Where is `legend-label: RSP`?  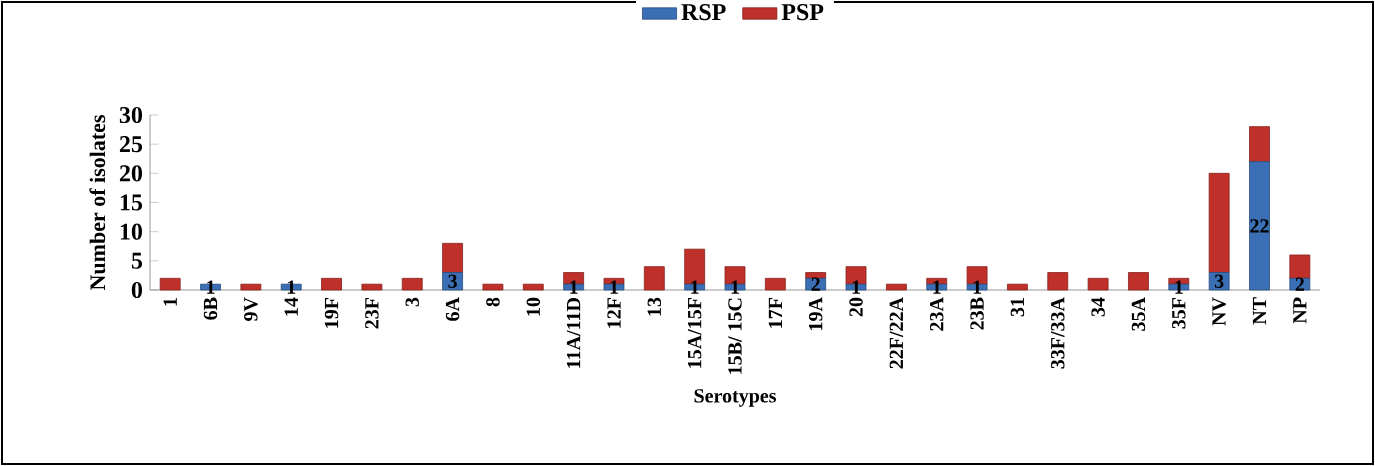
legend-label: RSP is located at coordinates (703, 12).